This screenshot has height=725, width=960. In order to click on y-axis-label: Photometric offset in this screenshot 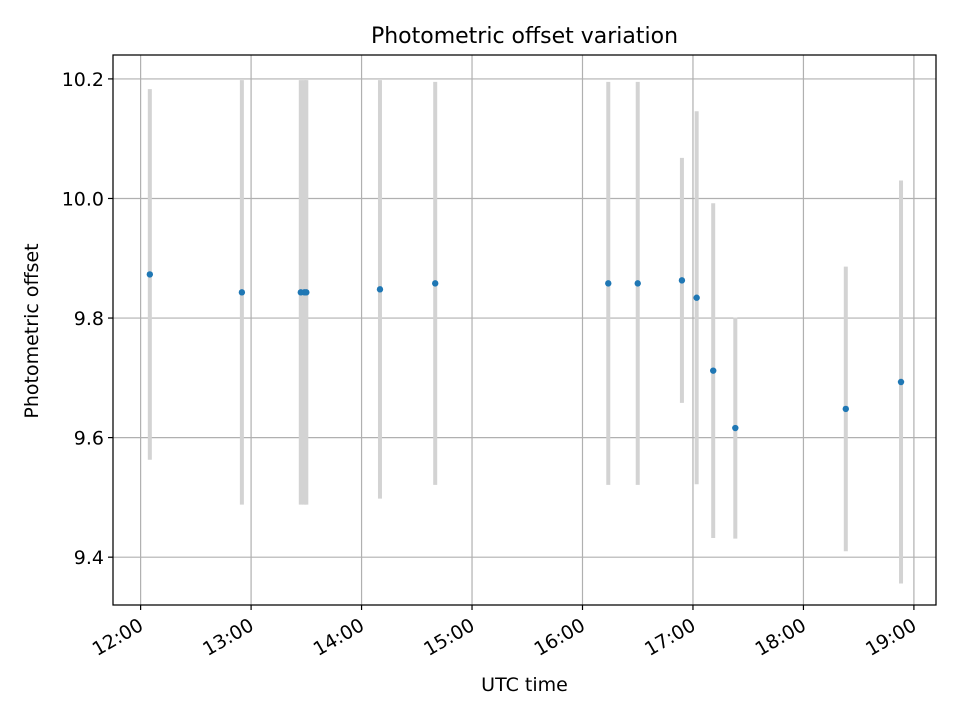, I will do `click(32, 330)`.